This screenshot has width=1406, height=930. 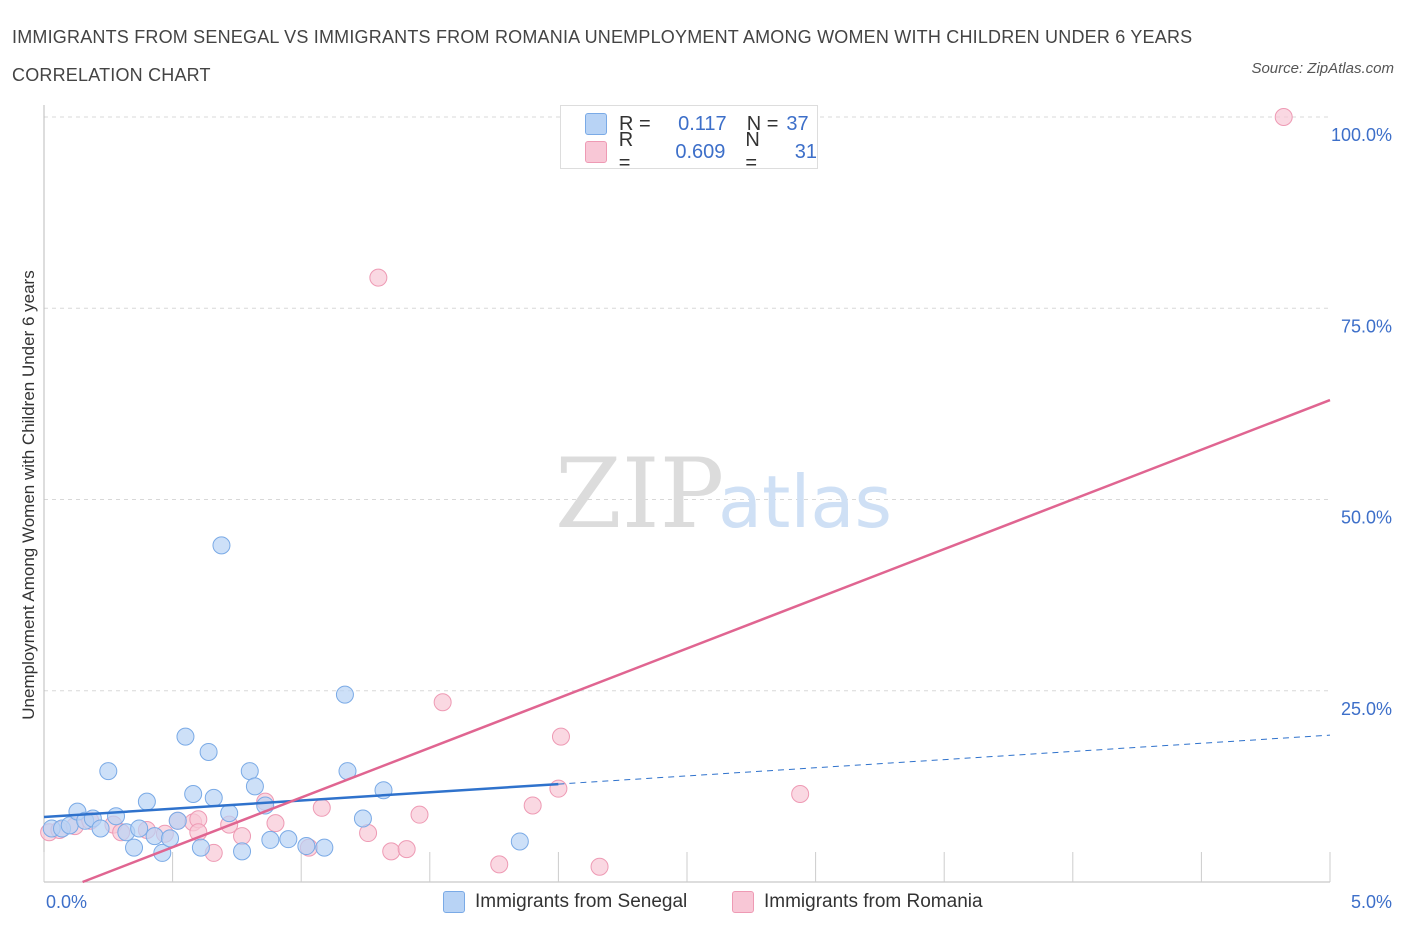 I want to click on y-tick-label: 75.0%, so click(x=1366, y=326).